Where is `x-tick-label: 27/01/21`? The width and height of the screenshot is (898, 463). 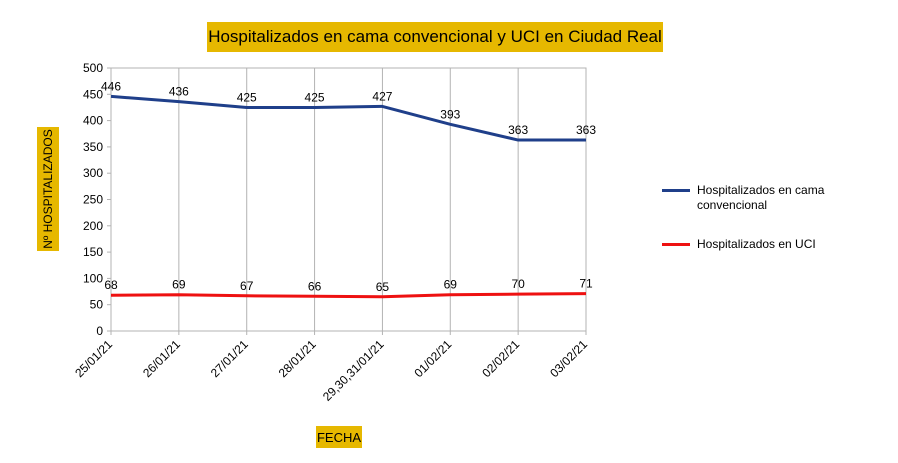
x-tick-label: 27/01/21 is located at coordinates (229, 358).